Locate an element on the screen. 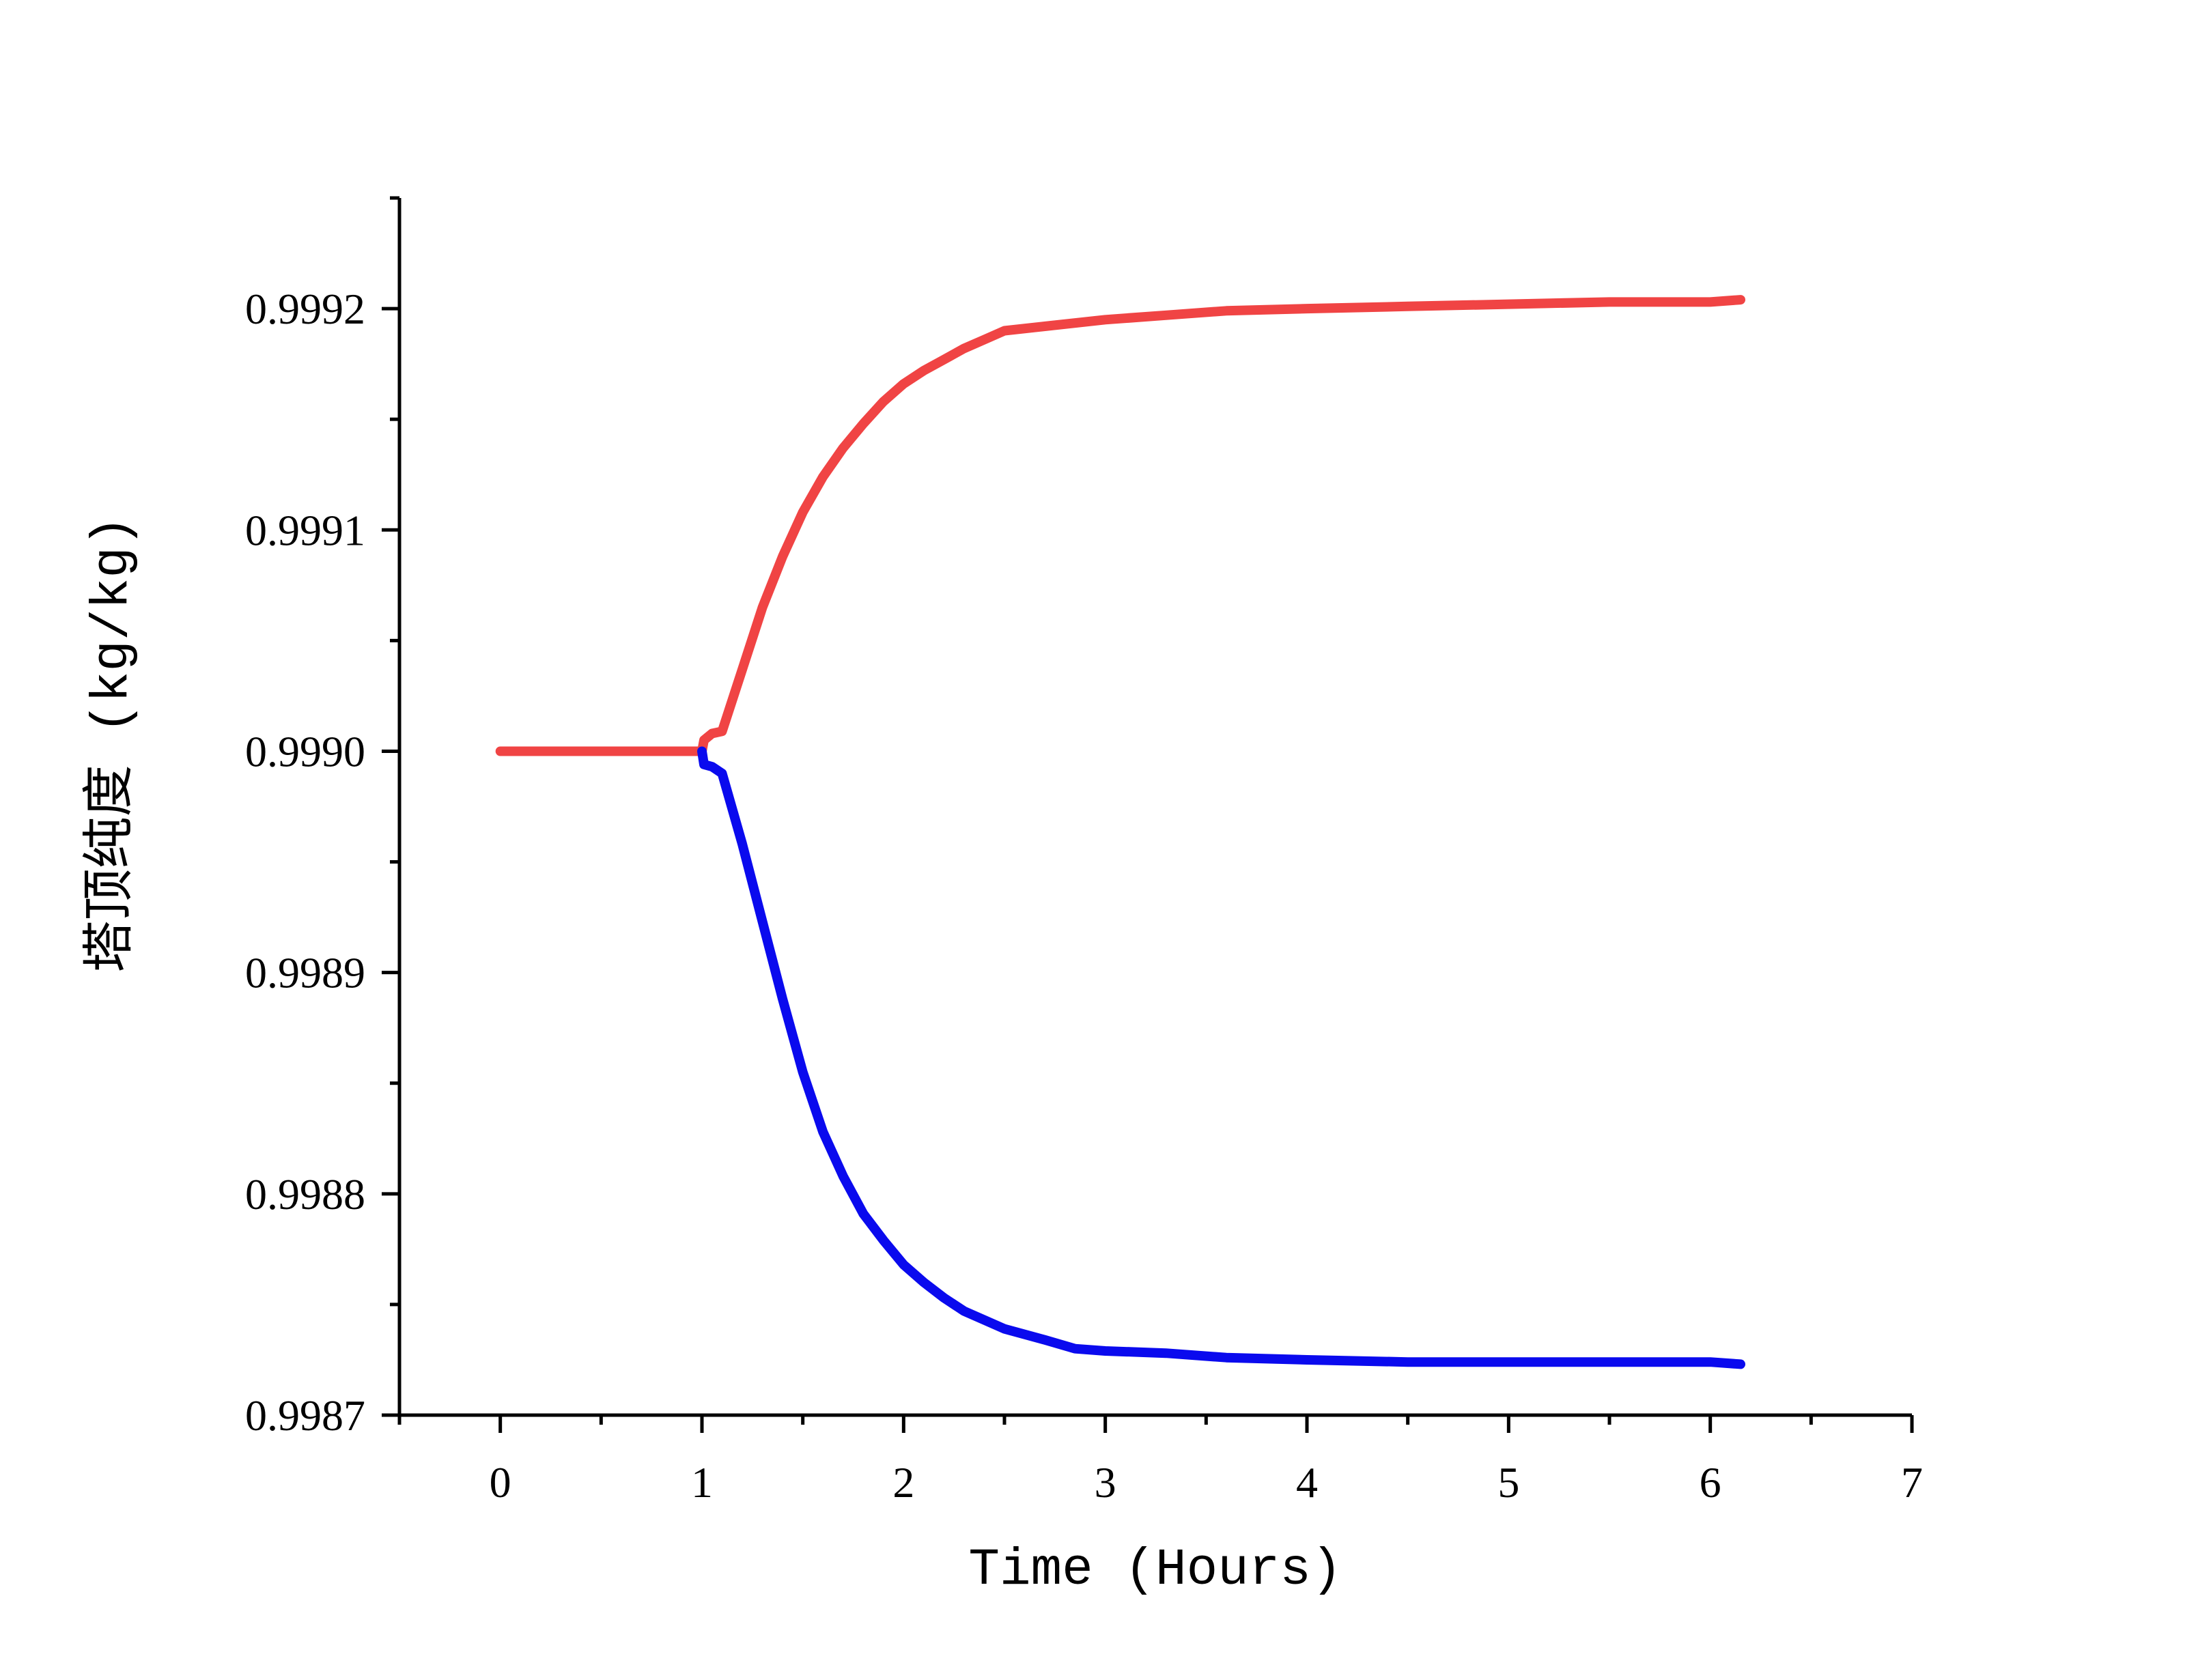 This screenshot has width=2196, height=1680. x-tick-label: 7 is located at coordinates (1912, 1482).